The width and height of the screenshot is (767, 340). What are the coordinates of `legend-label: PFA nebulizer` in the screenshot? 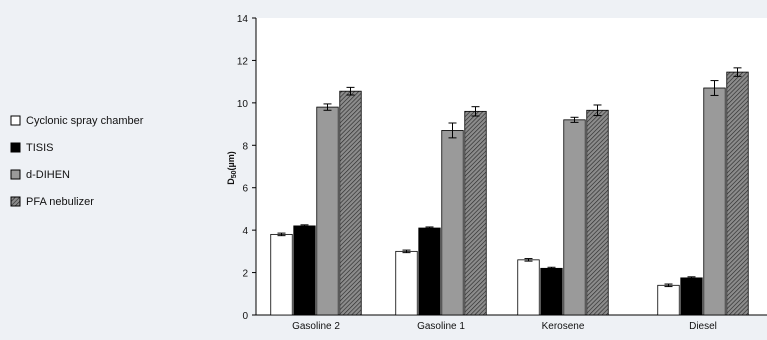 It's located at (60, 202).